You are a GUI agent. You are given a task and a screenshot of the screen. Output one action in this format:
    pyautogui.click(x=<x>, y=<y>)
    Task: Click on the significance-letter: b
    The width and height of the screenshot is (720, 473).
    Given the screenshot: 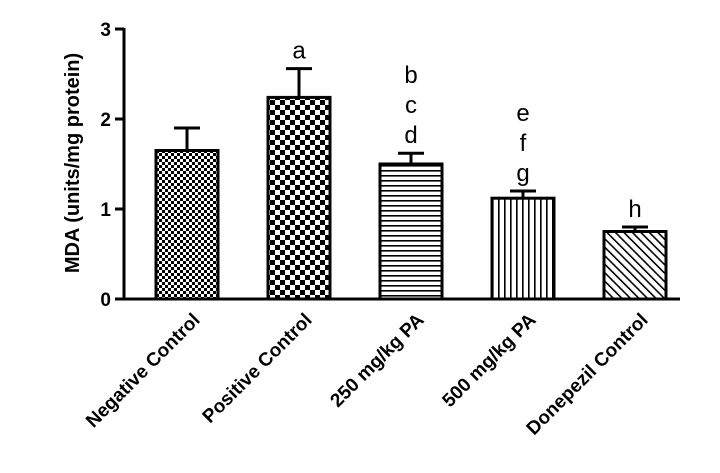 What is the action you would take?
    pyautogui.click(x=410, y=75)
    